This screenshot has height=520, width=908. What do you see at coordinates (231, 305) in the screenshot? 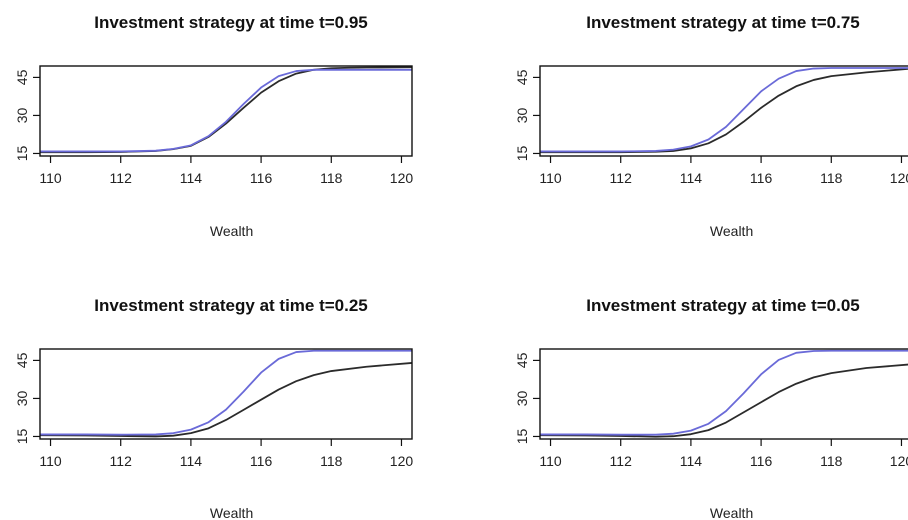
I see `chart-title: Investment strategy at time t=0.25` at bounding box center [231, 305].